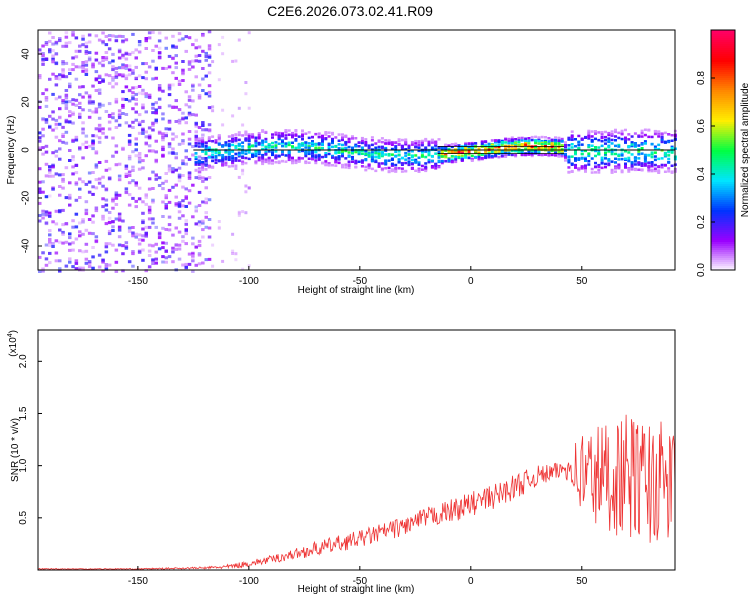 The image size is (750, 600). I want to click on snr-x-tick-label: -100, so click(249, 581).